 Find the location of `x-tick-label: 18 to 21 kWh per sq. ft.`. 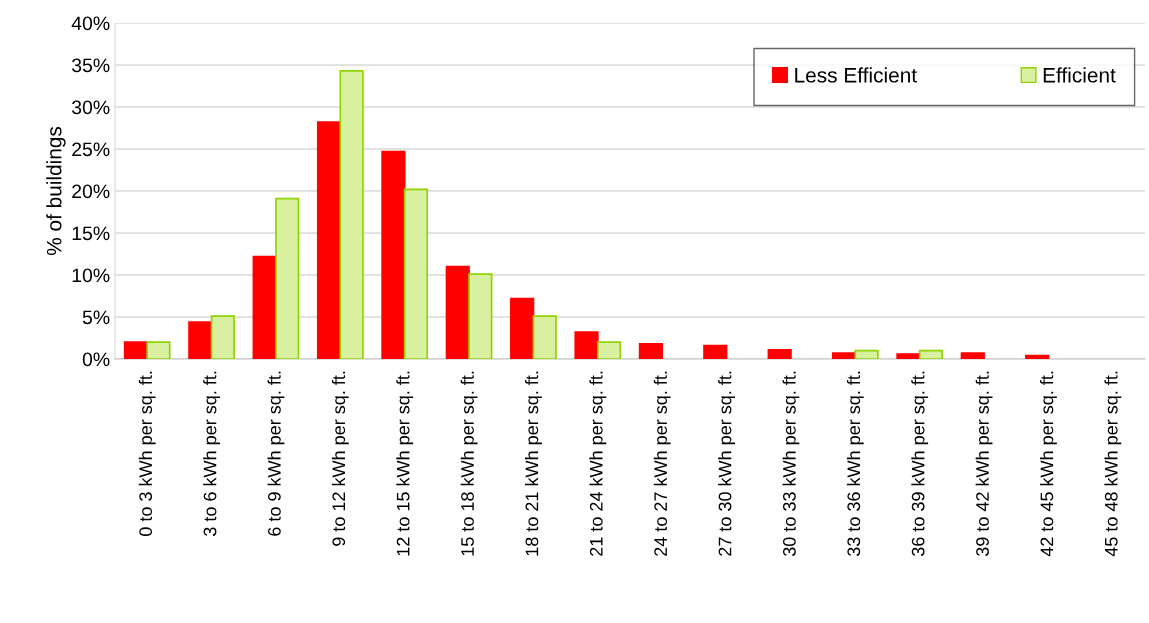

x-tick-label: 18 to 21 kWh per sq. ft. is located at coordinates (533, 463).